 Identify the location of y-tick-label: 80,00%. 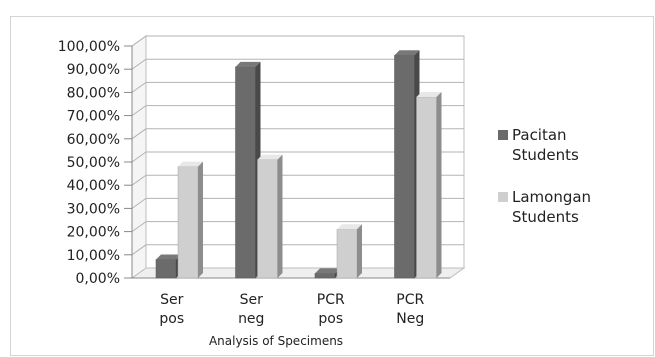
(93, 93).